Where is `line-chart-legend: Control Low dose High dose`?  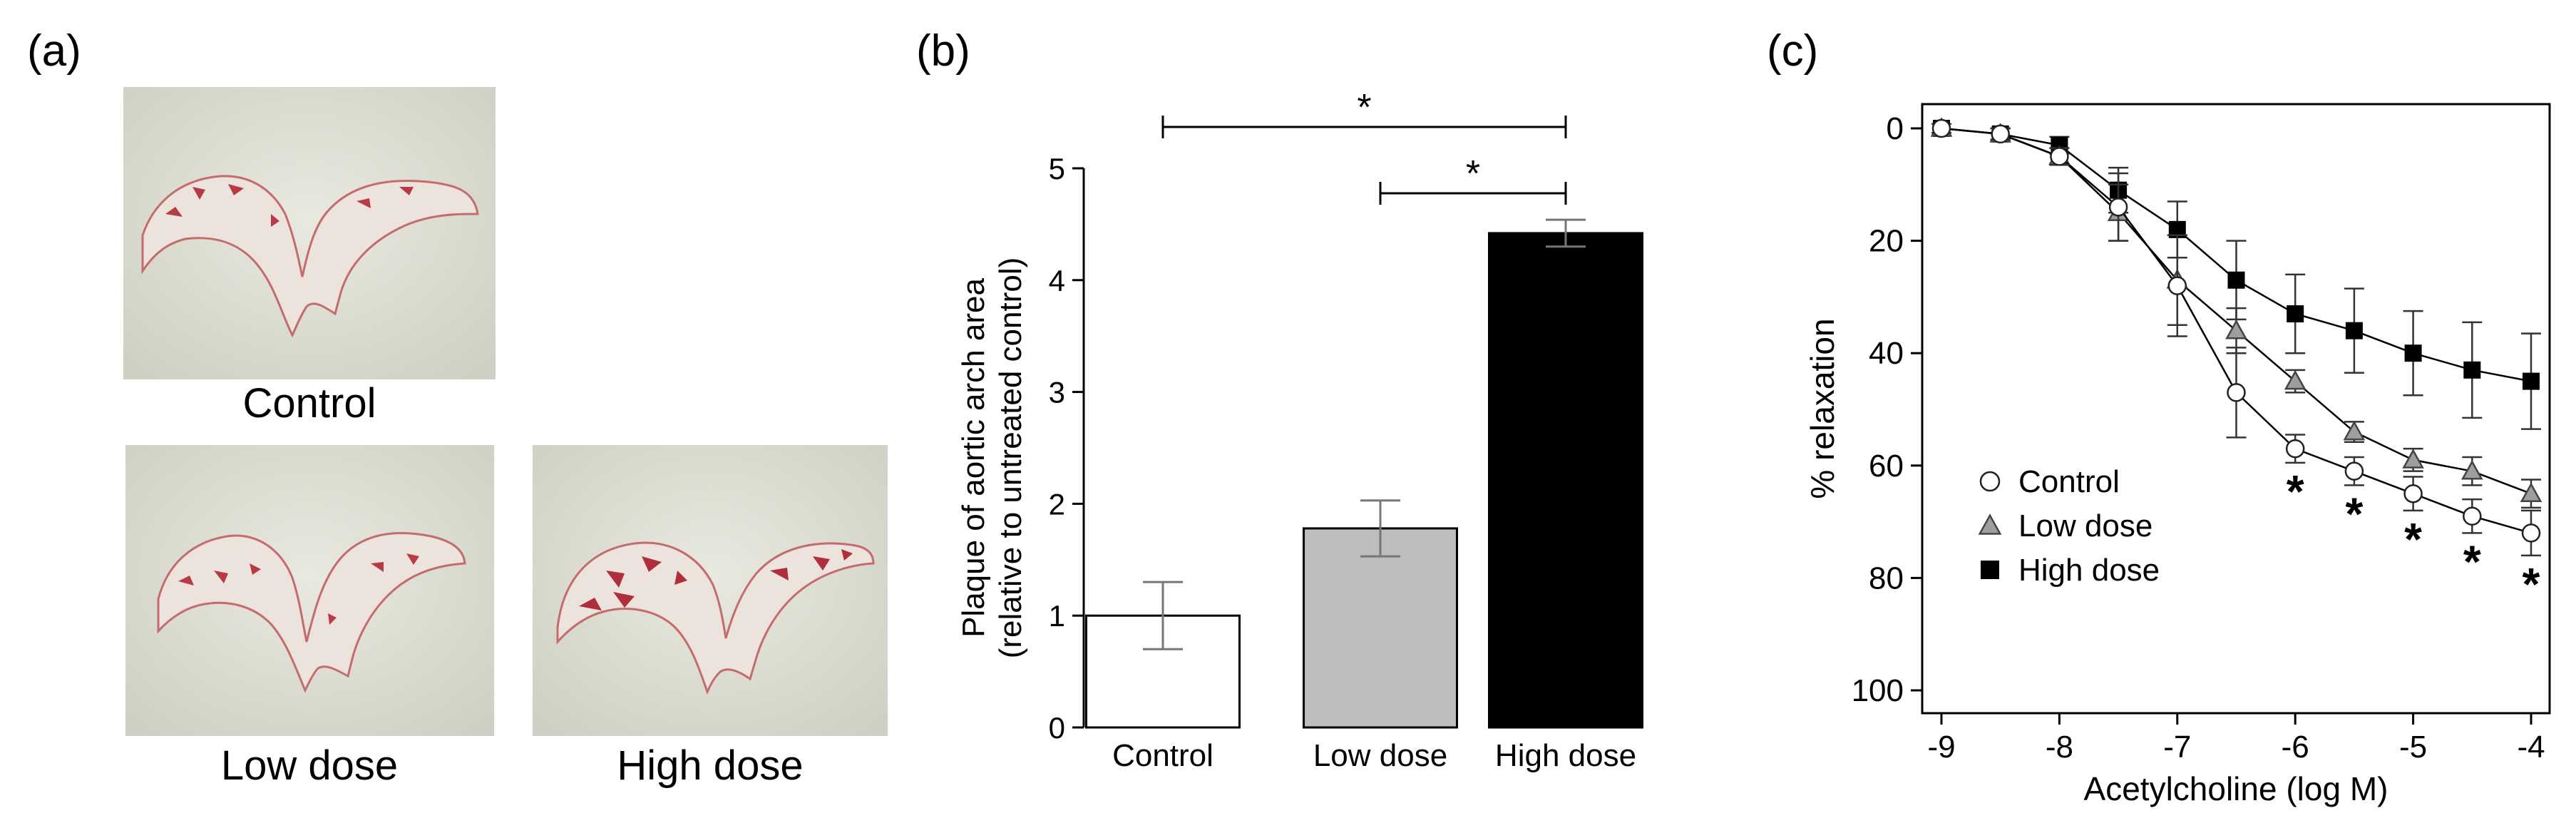
line-chart-legend: Control Low dose High dose is located at coordinates (2069, 526).